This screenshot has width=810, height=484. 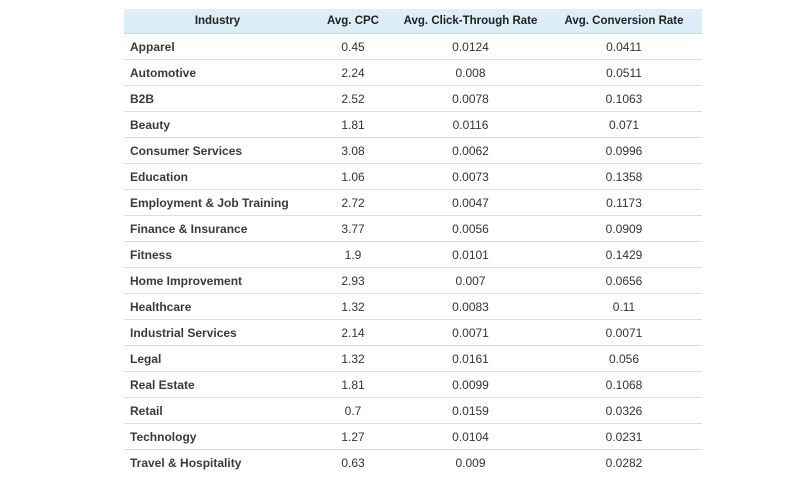 I want to click on cell-avg-conversion-rate: 0.1063, so click(x=624, y=98).